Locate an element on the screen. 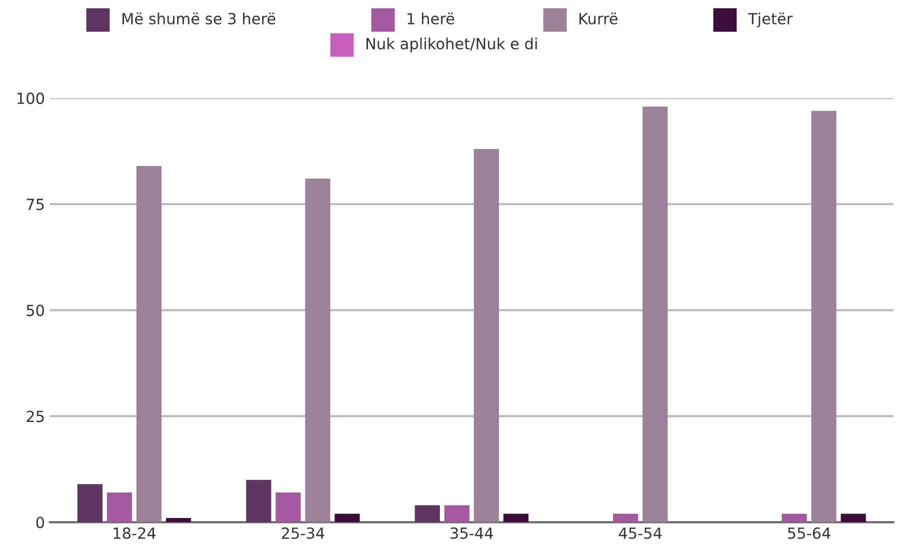 The width and height of the screenshot is (907, 548). legend-label: Kurrë is located at coordinates (599, 18).